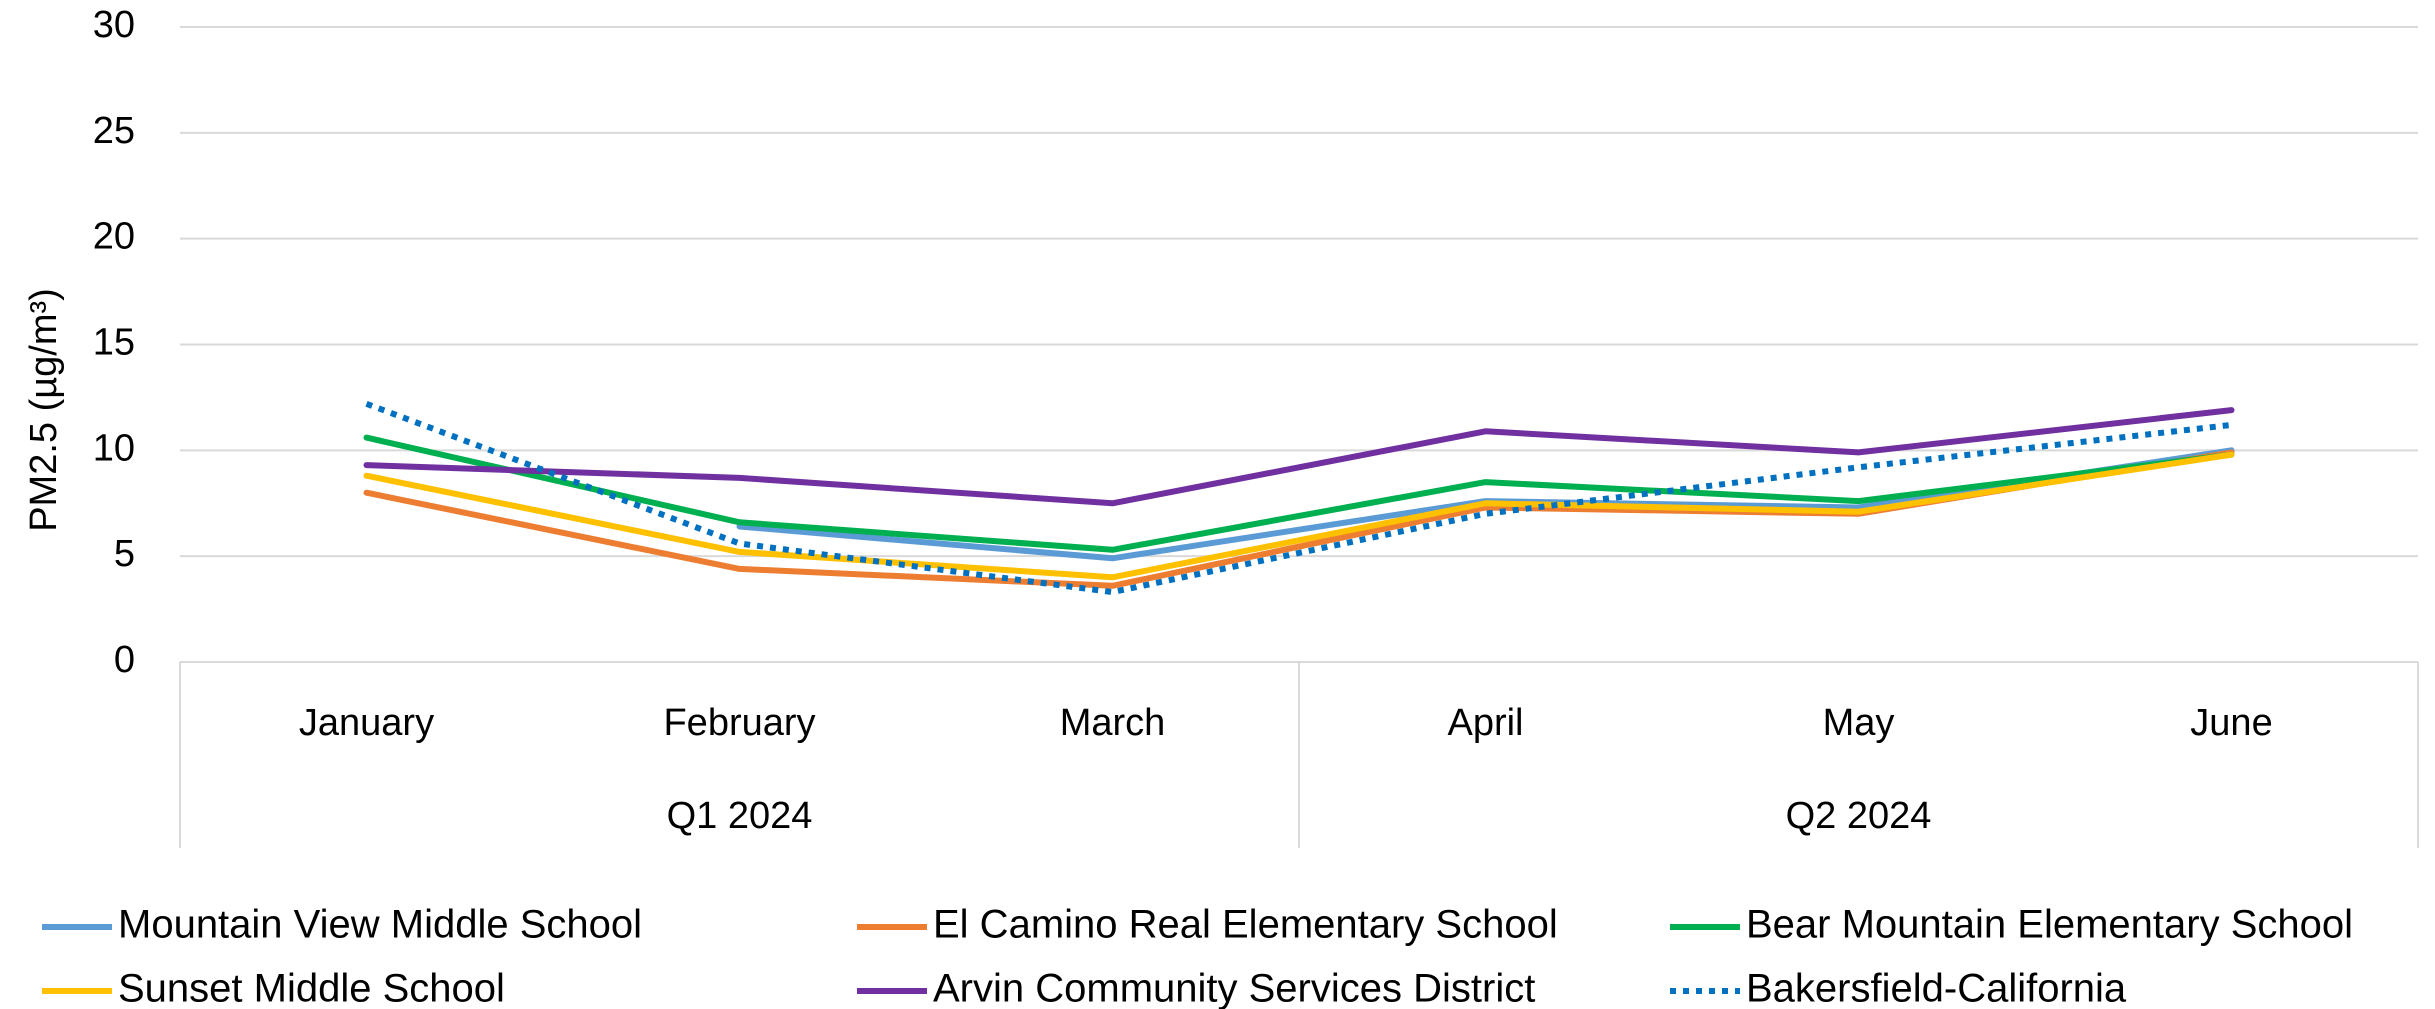 This screenshot has width=2435, height=1009. I want to click on y-tick-label: 0, so click(124, 660).